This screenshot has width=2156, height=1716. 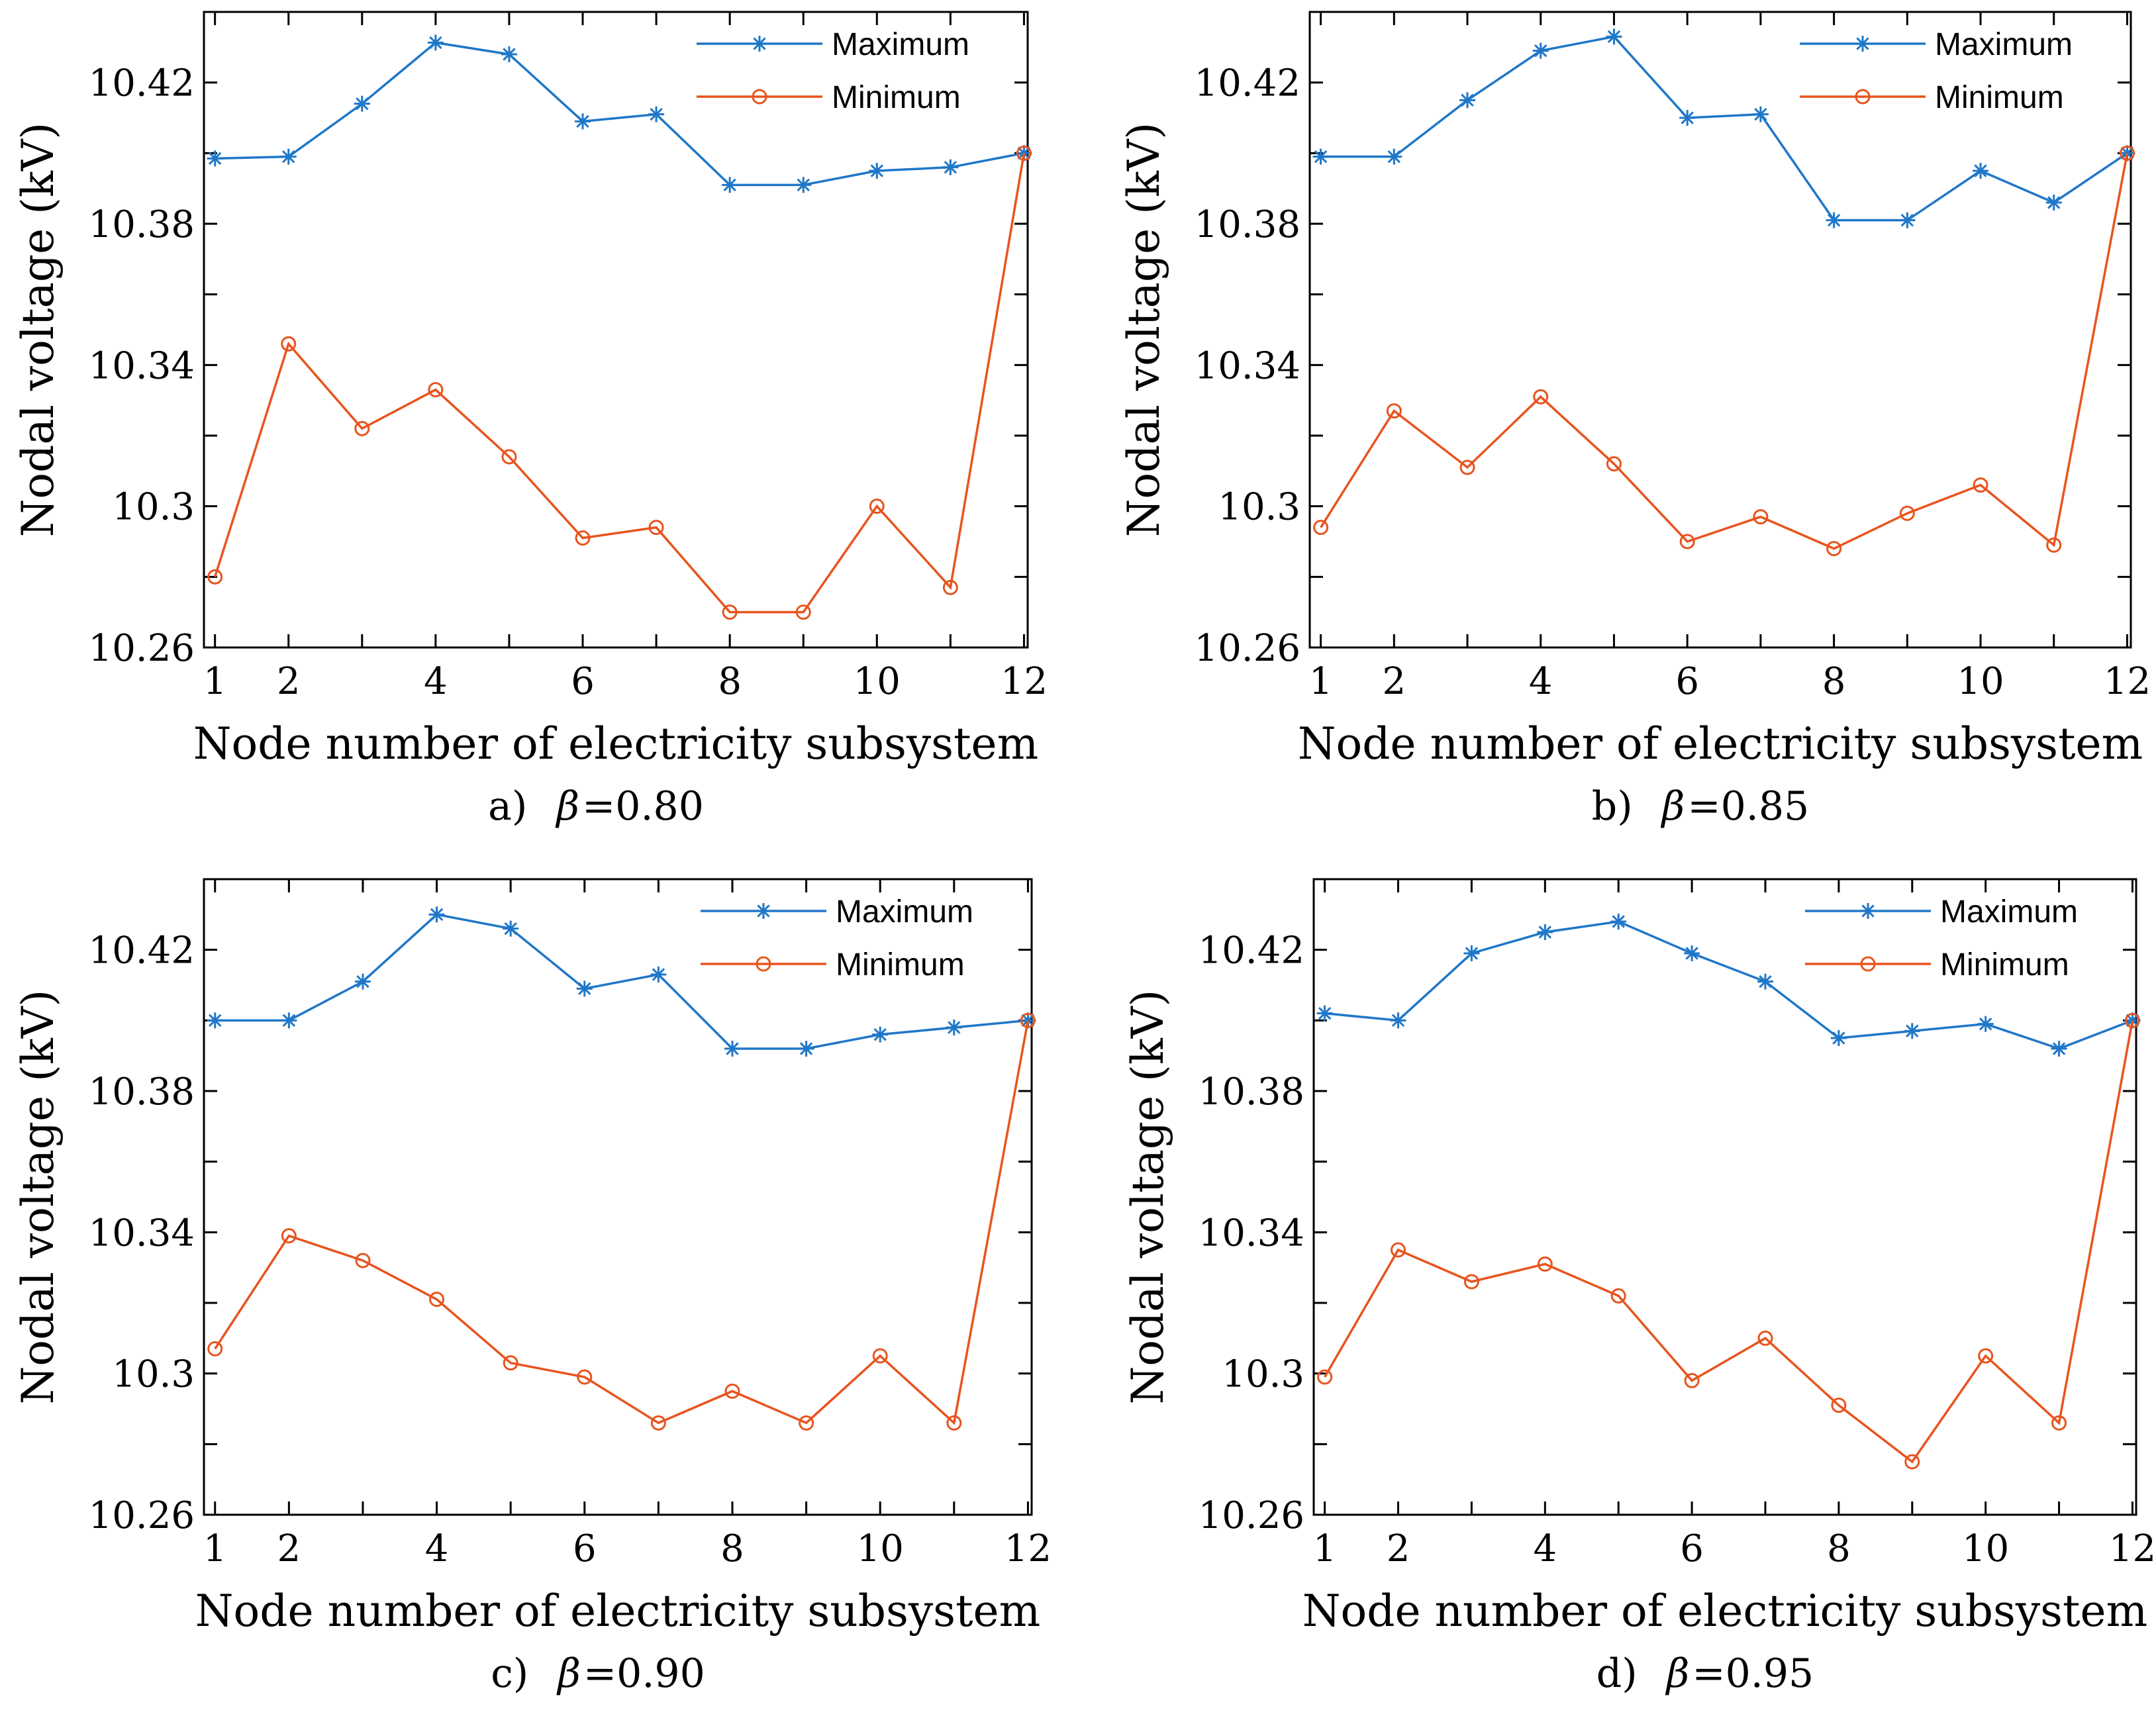 I want to click on panel-label: d), so click(x=1617, y=1674).